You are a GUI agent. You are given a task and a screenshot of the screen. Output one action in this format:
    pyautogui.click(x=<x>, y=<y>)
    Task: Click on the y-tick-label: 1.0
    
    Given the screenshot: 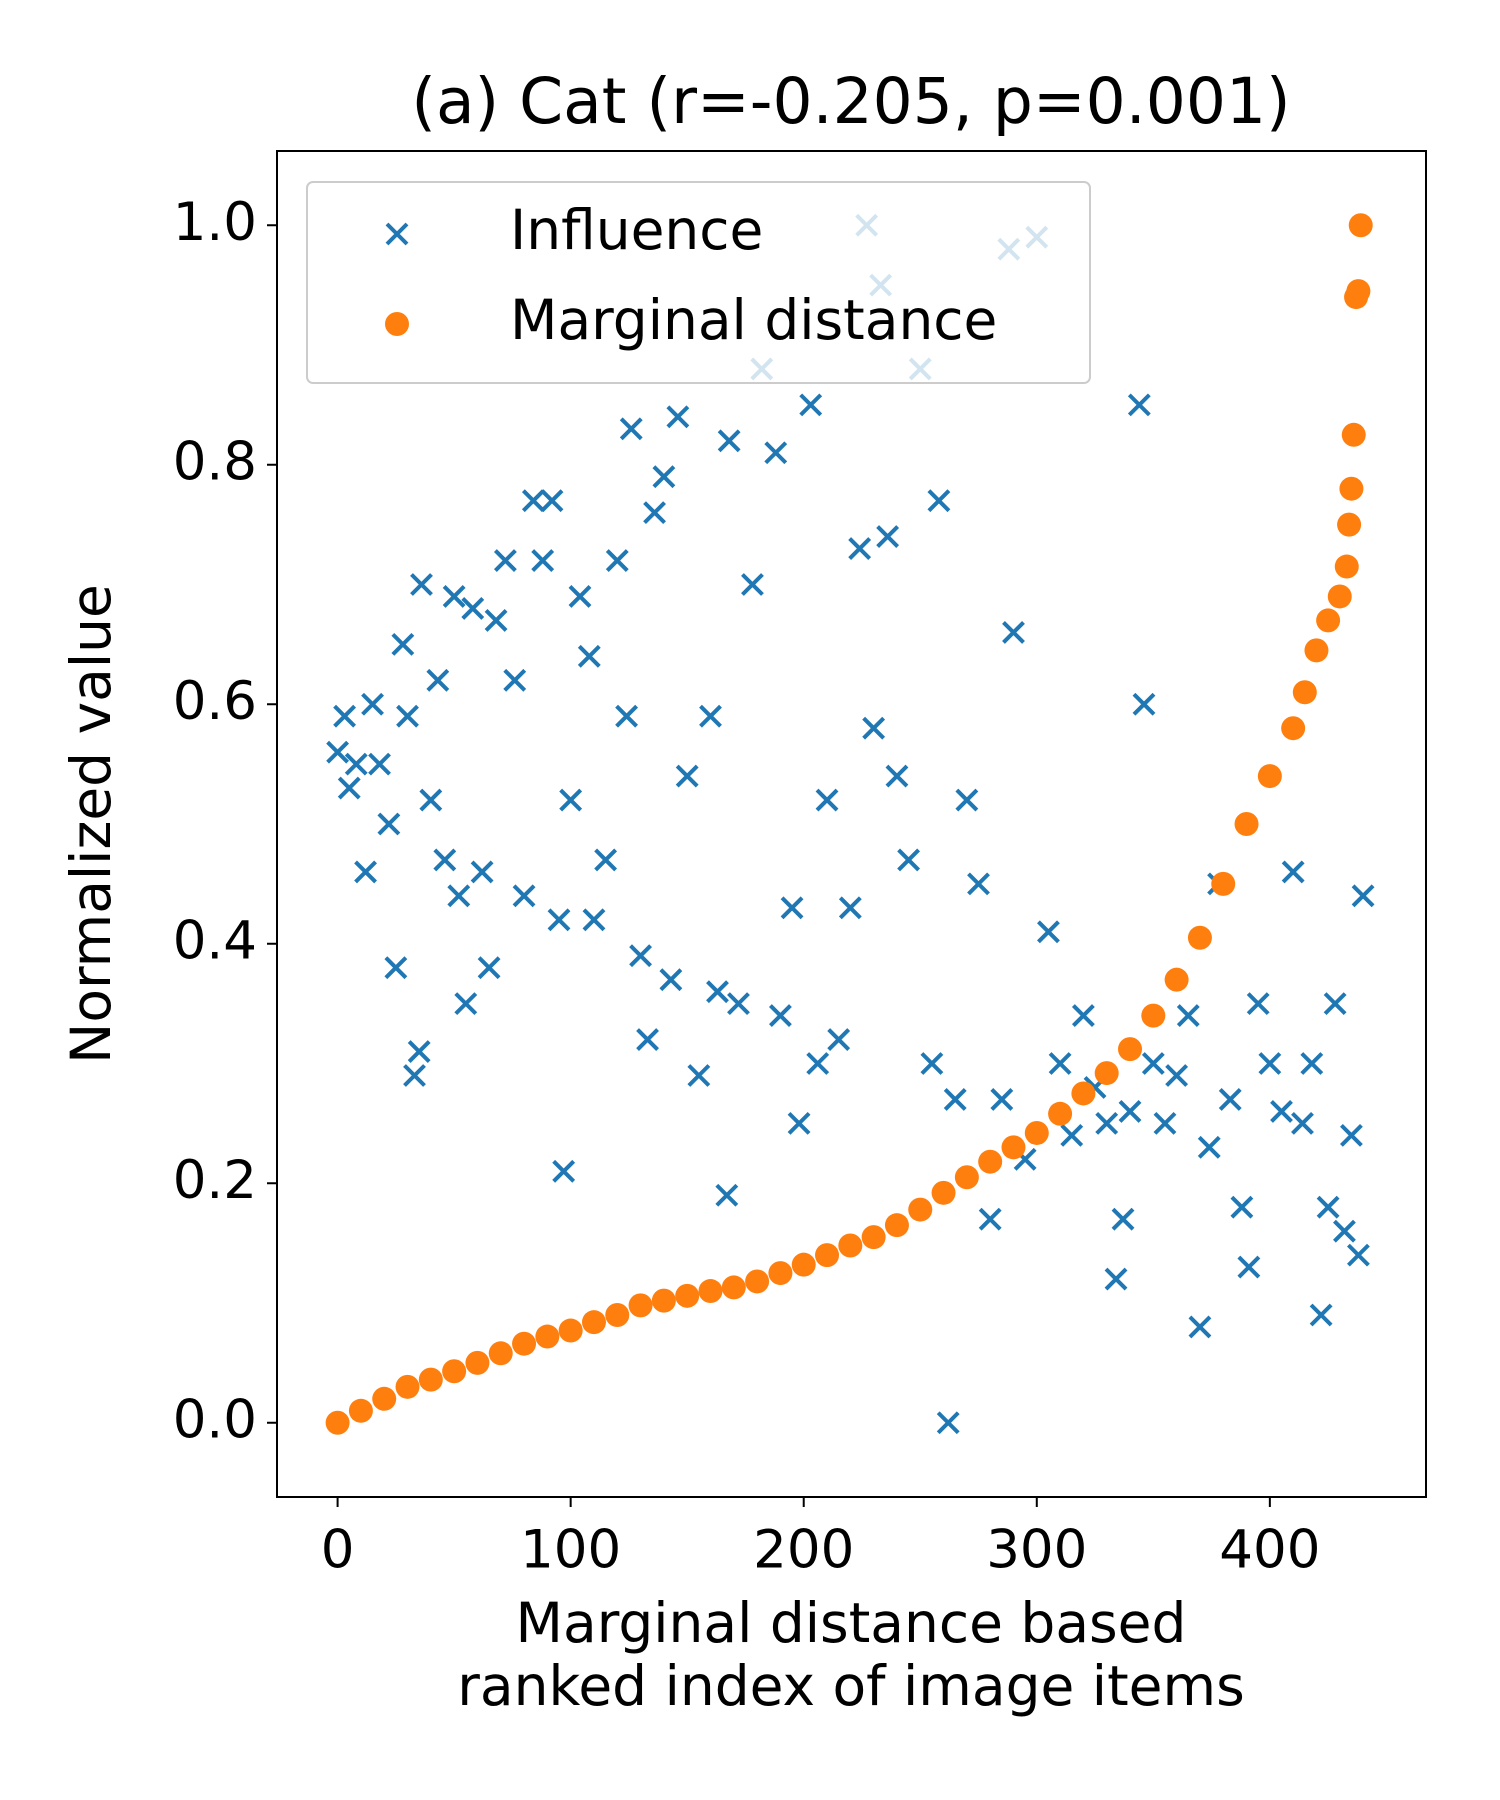 What is the action you would take?
    pyautogui.click(x=215, y=222)
    